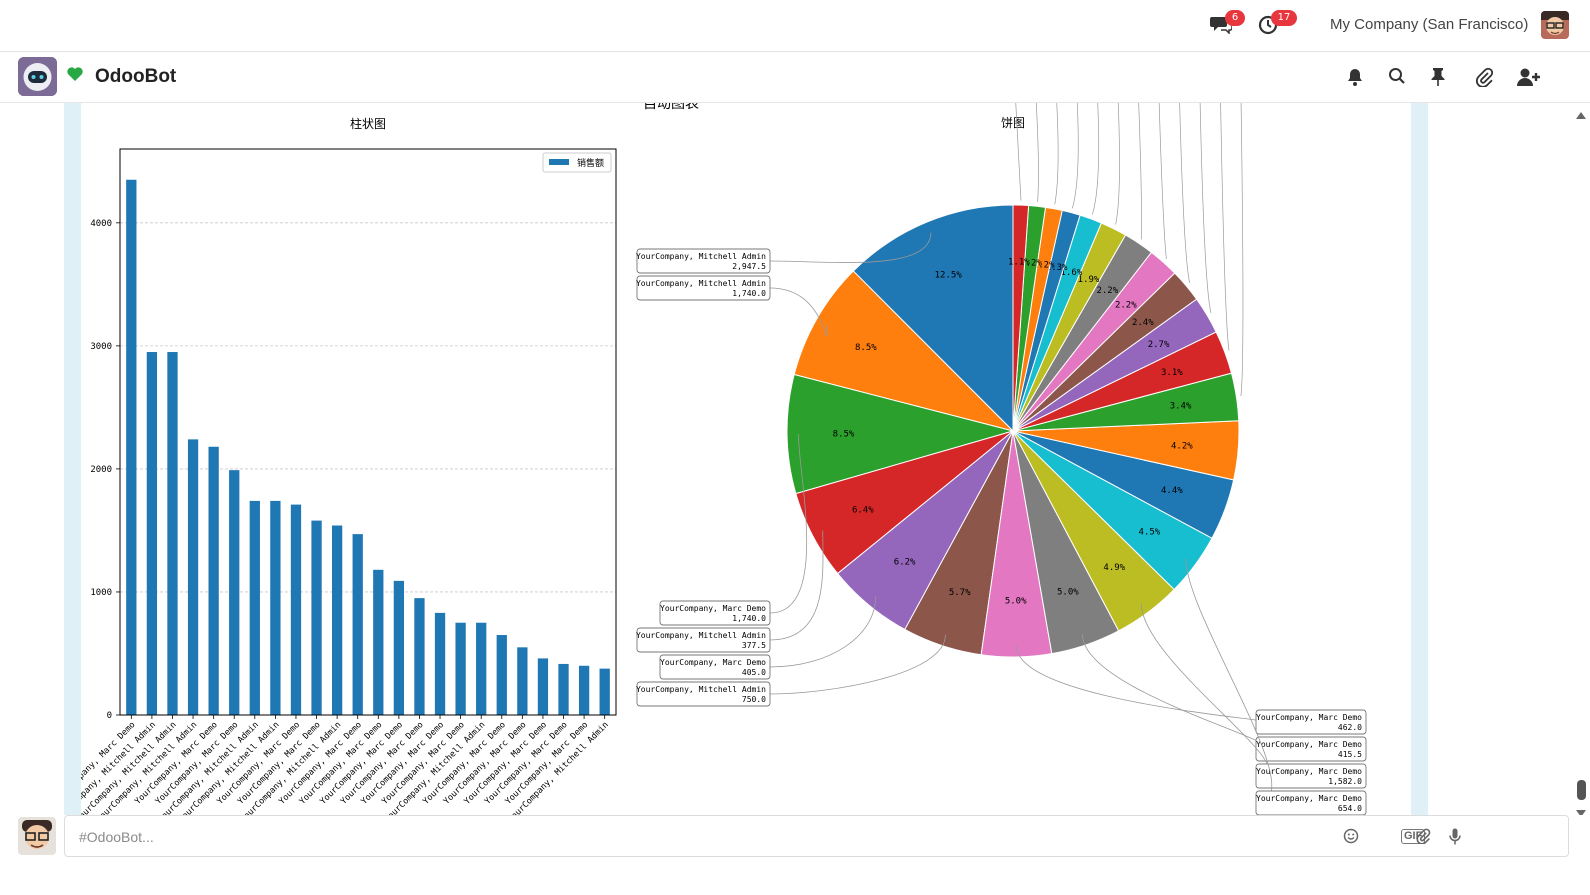  I want to click on company-switcher: My Company (San Francisco), so click(1429, 24).